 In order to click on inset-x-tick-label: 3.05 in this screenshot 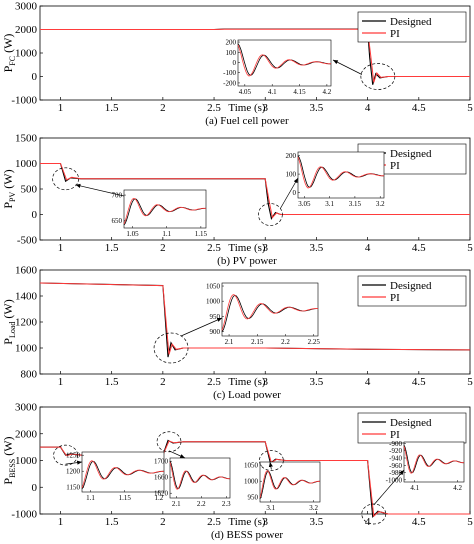, I will do `click(304, 204)`.